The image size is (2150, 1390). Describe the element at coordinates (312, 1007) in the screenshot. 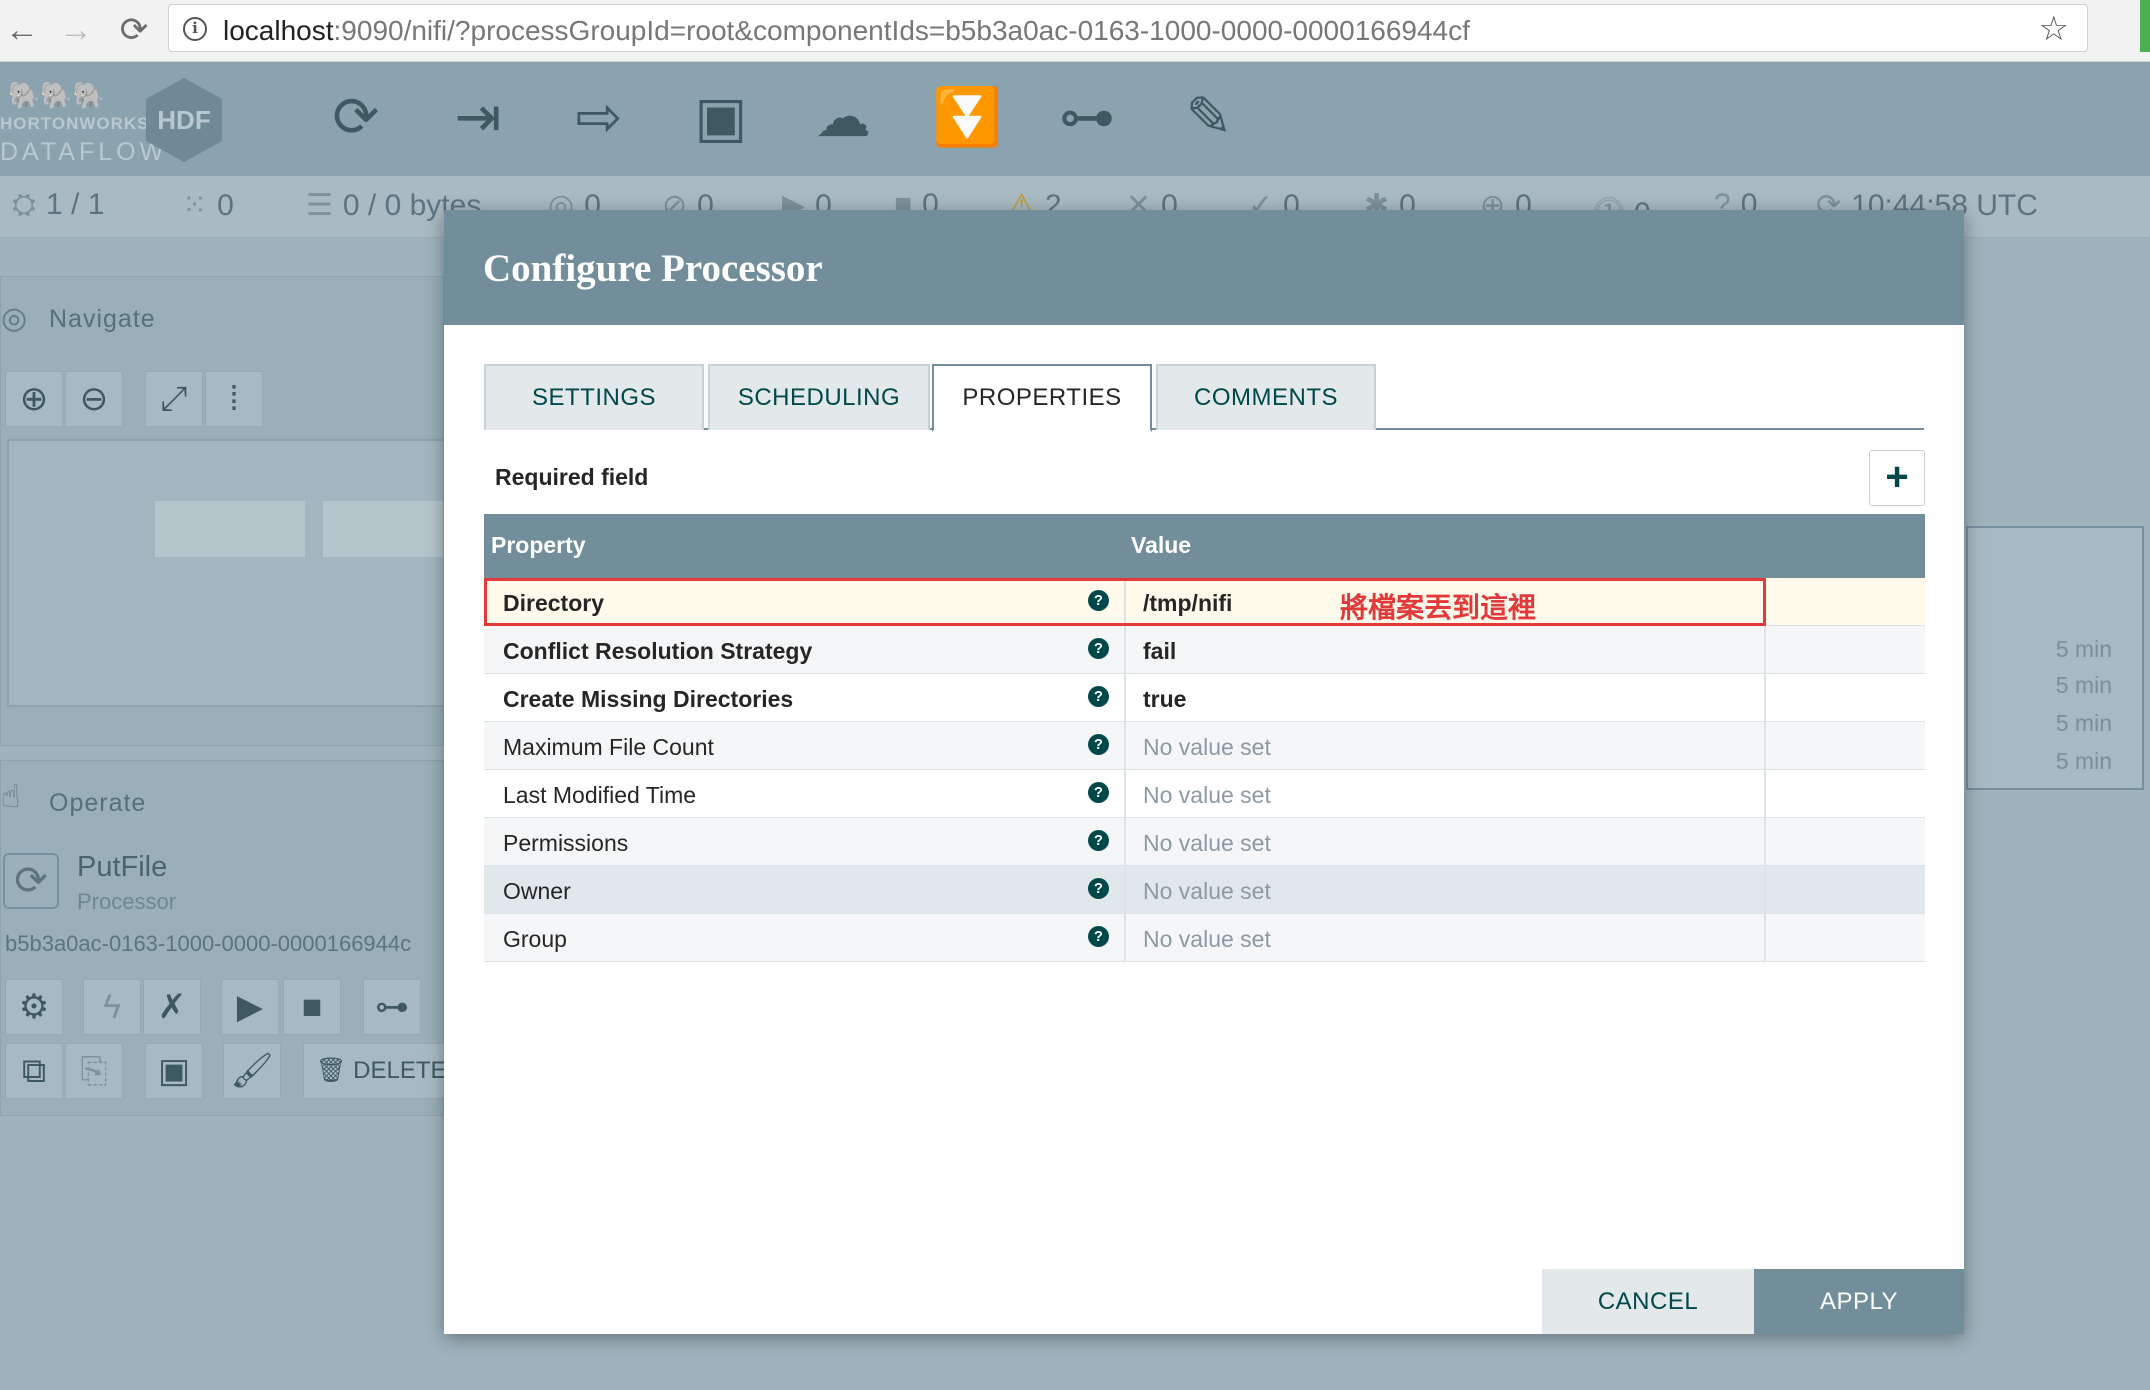

I see `stop-square-icon: ■` at that location.